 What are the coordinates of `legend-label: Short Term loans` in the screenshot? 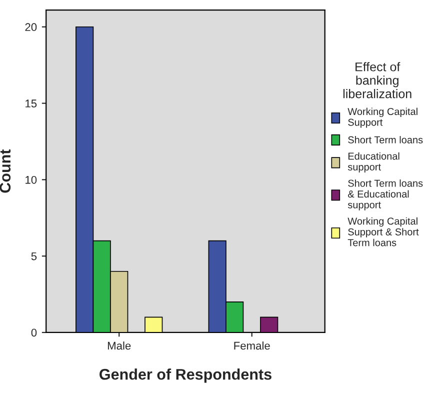 It's located at (385, 140).